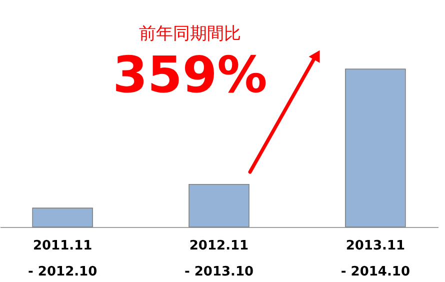  I want to click on annotation: 359%, so click(190, 75).